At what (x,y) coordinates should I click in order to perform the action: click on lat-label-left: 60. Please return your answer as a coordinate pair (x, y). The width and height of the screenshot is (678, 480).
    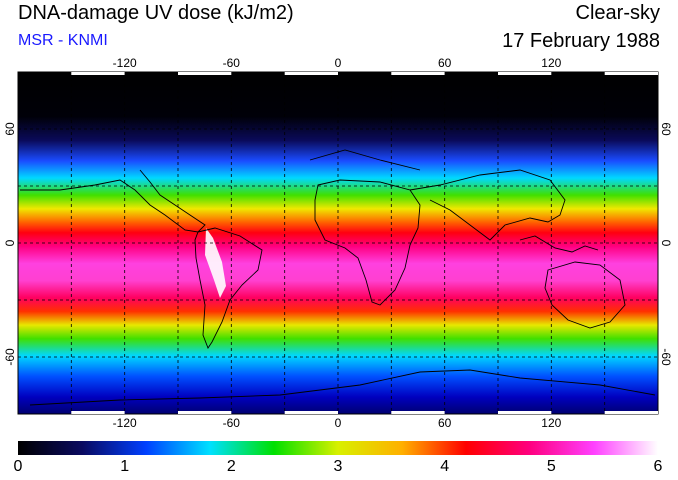
    Looking at the image, I should click on (10, 129).